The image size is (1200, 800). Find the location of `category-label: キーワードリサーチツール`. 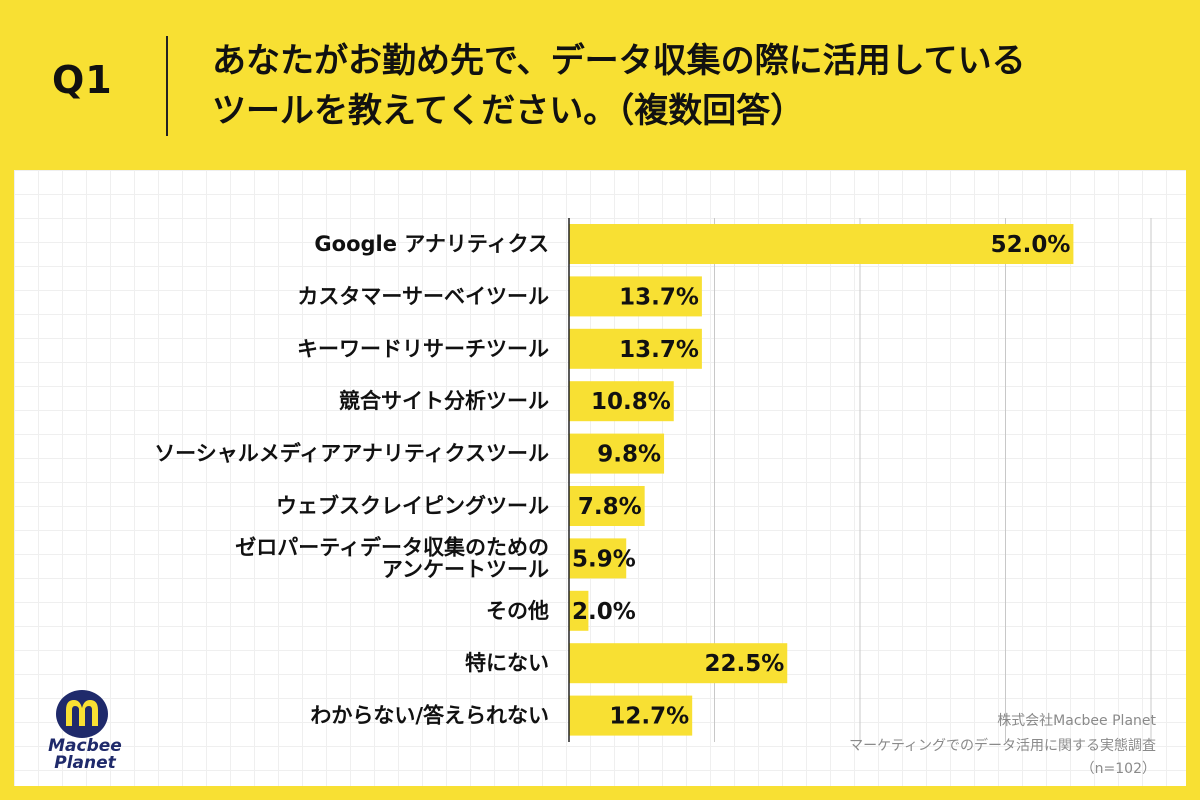

category-label: キーワードリサーチツール is located at coordinates (423, 349).